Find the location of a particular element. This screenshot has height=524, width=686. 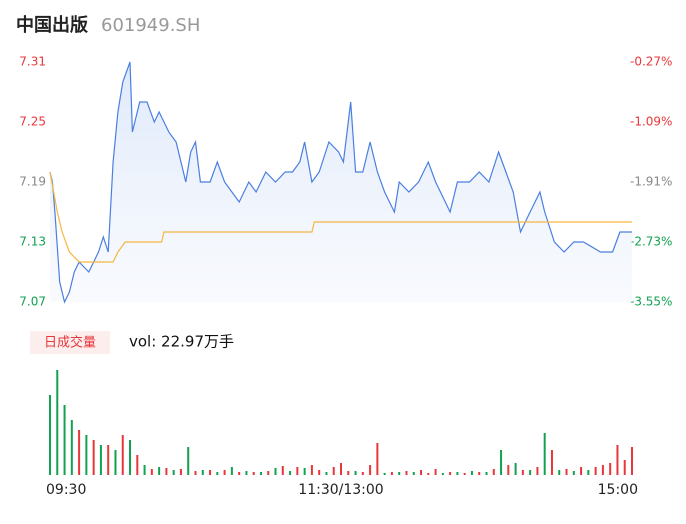

x-tick-label: 15:00 is located at coordinates (618, 490).